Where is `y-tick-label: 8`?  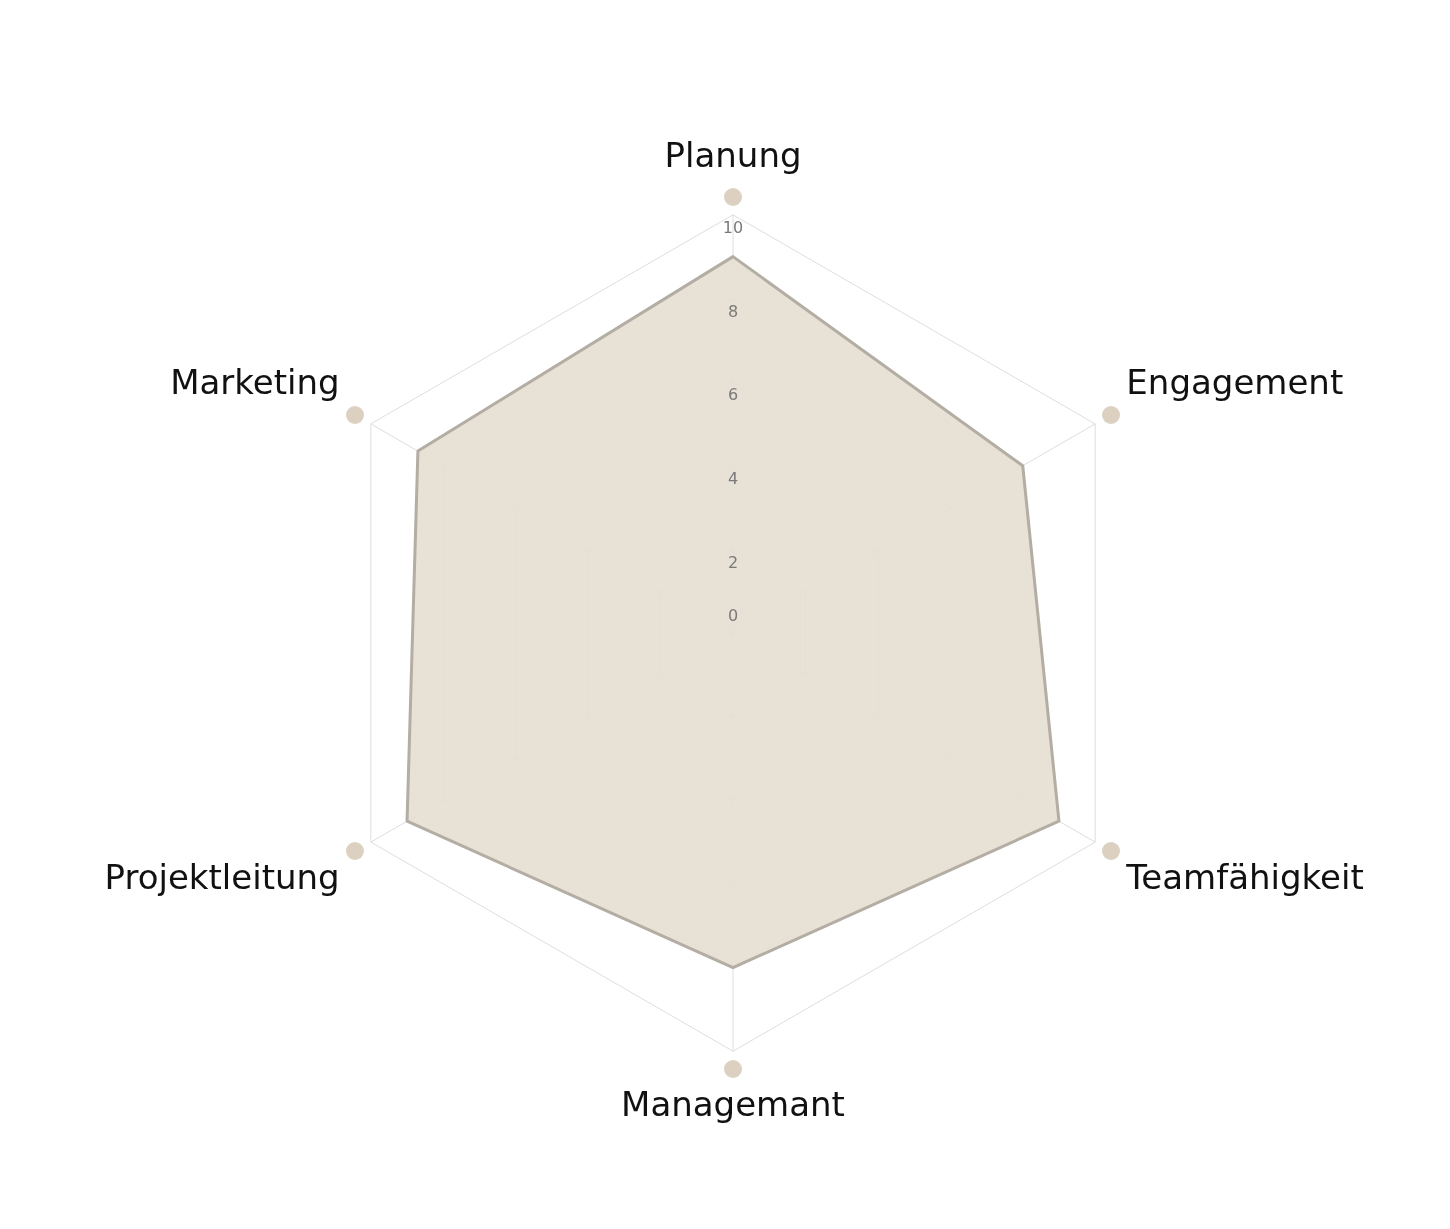
y-tick-label: 8 is located at coordinates (733, 311).